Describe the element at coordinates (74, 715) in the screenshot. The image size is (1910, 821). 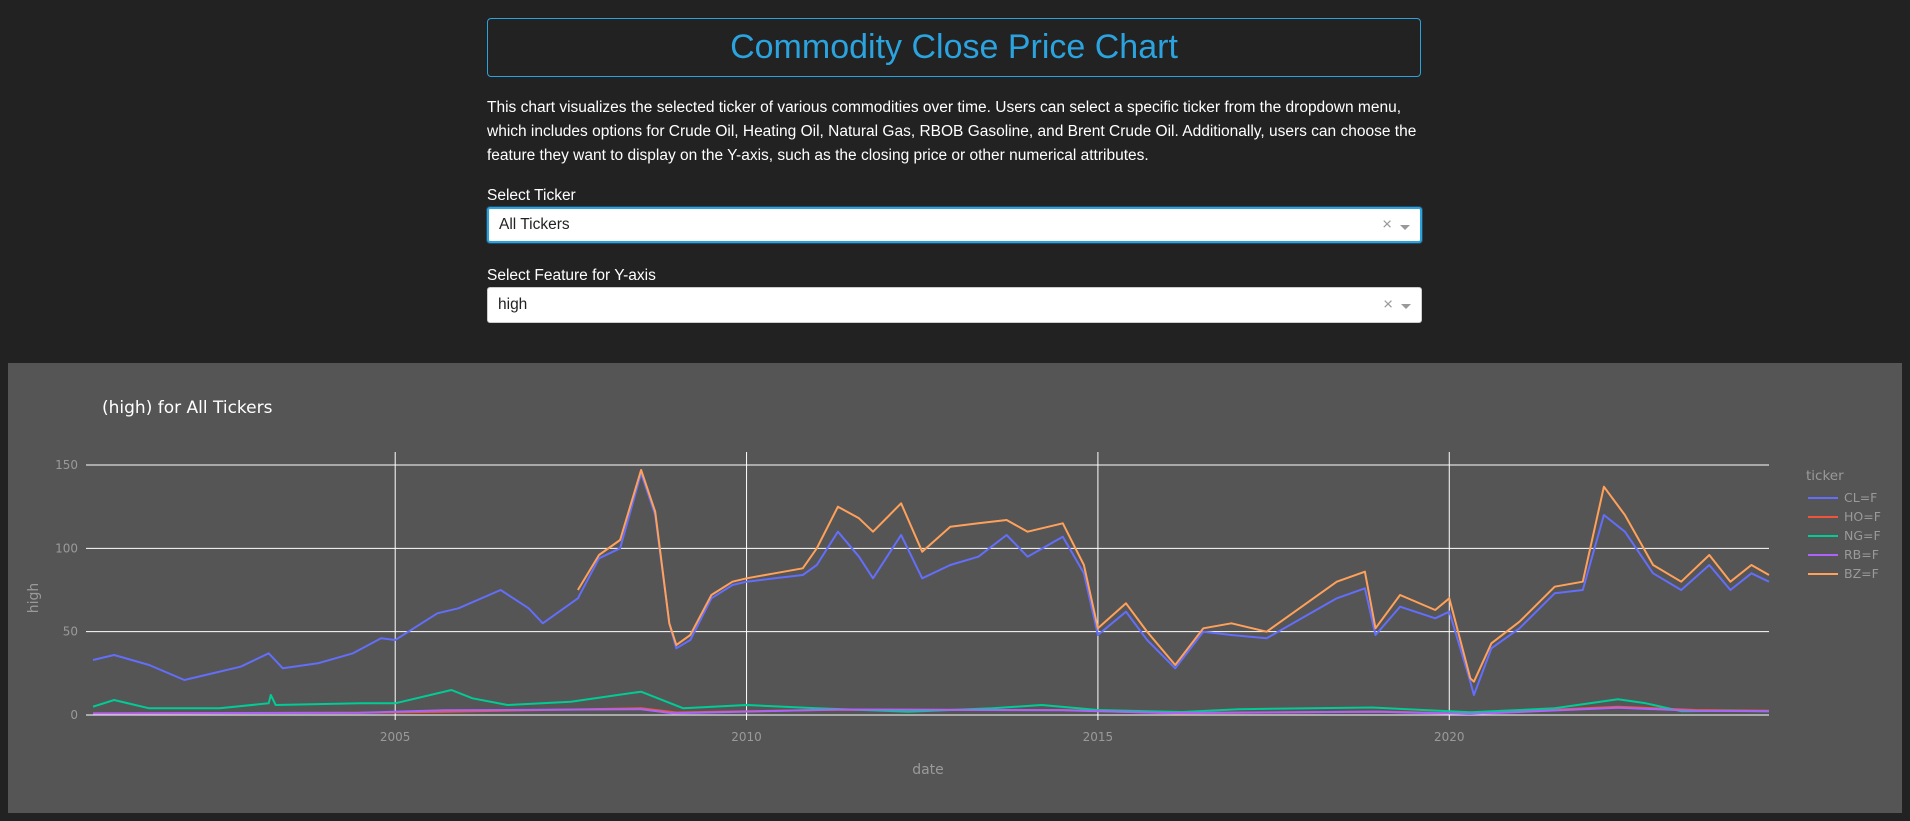
I see `y-tick-label: 0` at that location.